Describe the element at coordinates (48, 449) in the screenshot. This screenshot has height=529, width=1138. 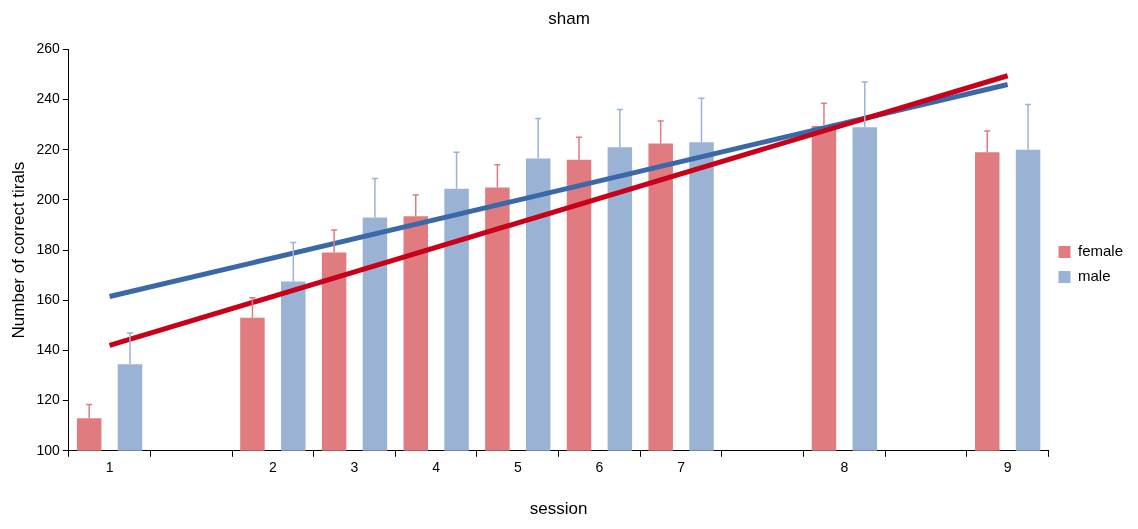
I see `y-tick-label: 100` at that location.